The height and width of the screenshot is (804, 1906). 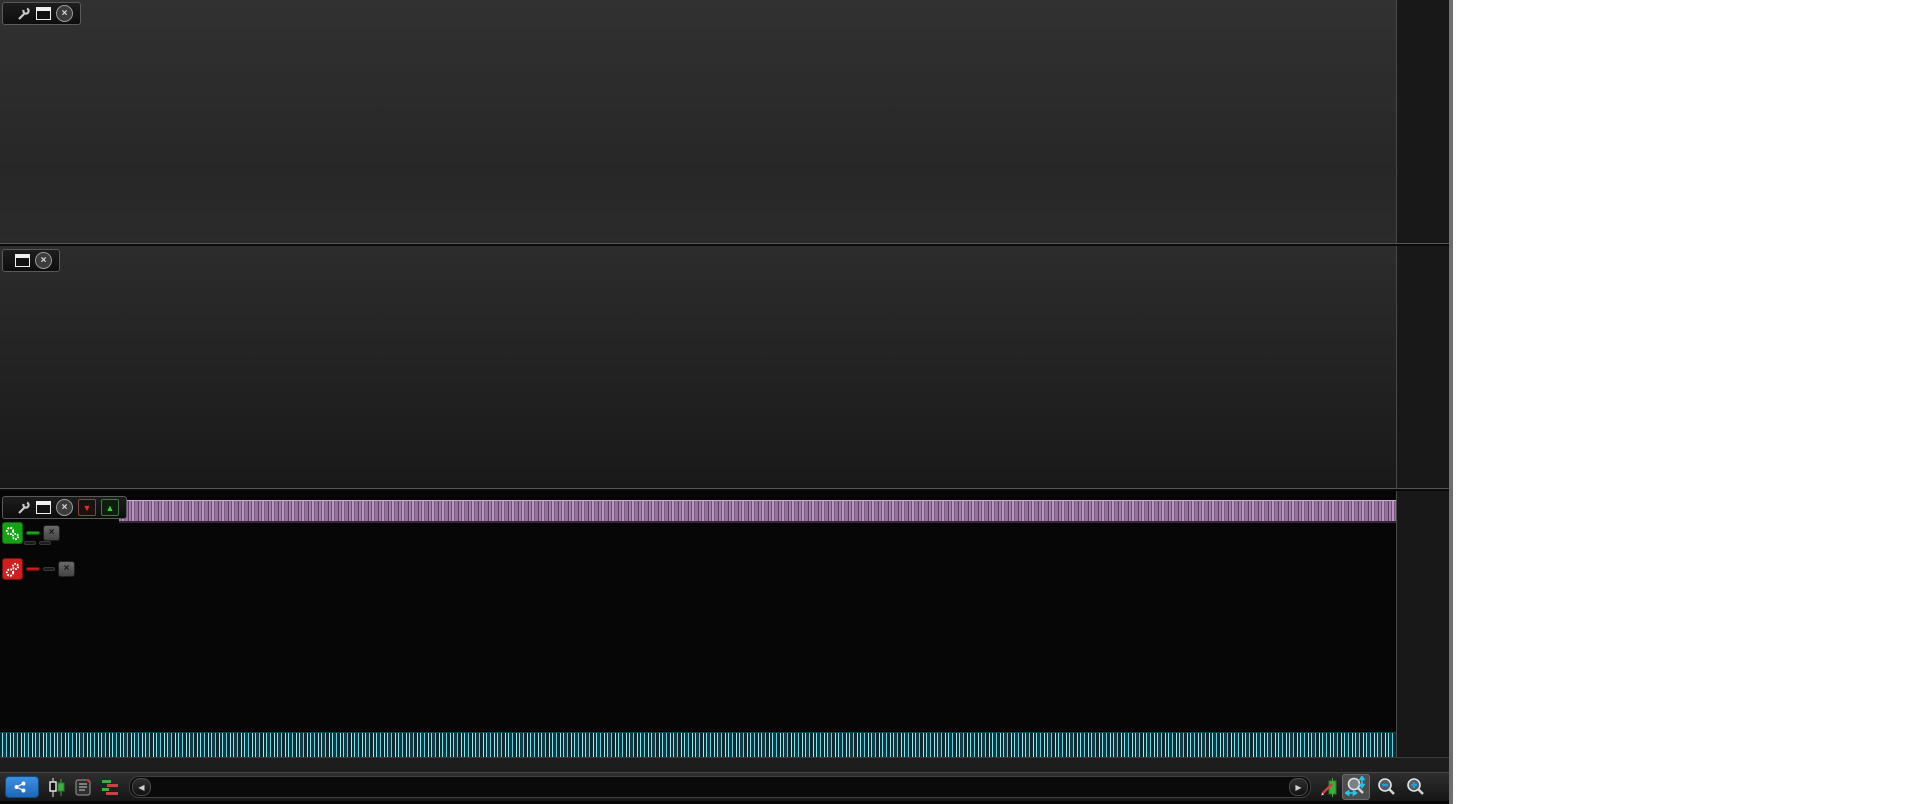 What do you see at coordinates (87, 507) in the screenshot?
I see `sell-arrow-icon: ▼` at bounding box center [87, 507].